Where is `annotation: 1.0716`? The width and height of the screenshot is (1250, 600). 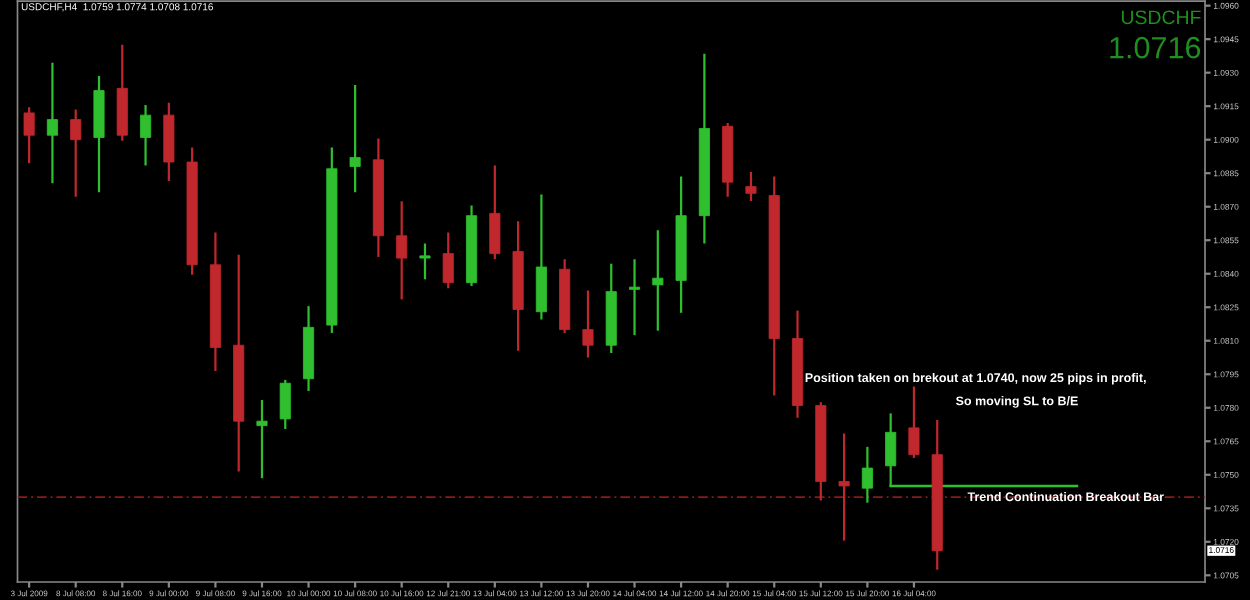 annotation: 1.0716 is located at coordinates (1155, 47).